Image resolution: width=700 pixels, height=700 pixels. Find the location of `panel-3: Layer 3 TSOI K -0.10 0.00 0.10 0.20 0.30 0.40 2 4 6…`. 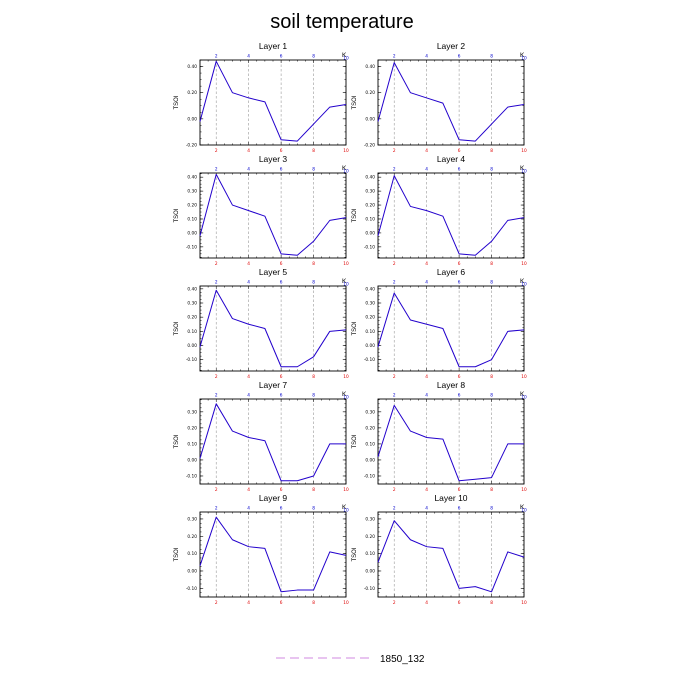

panel-3: Layer 3 TSOI K -0.10 0.00 0.10 0.20 0.30 0.40 2 4 6… is located at coordinates (261, 210).